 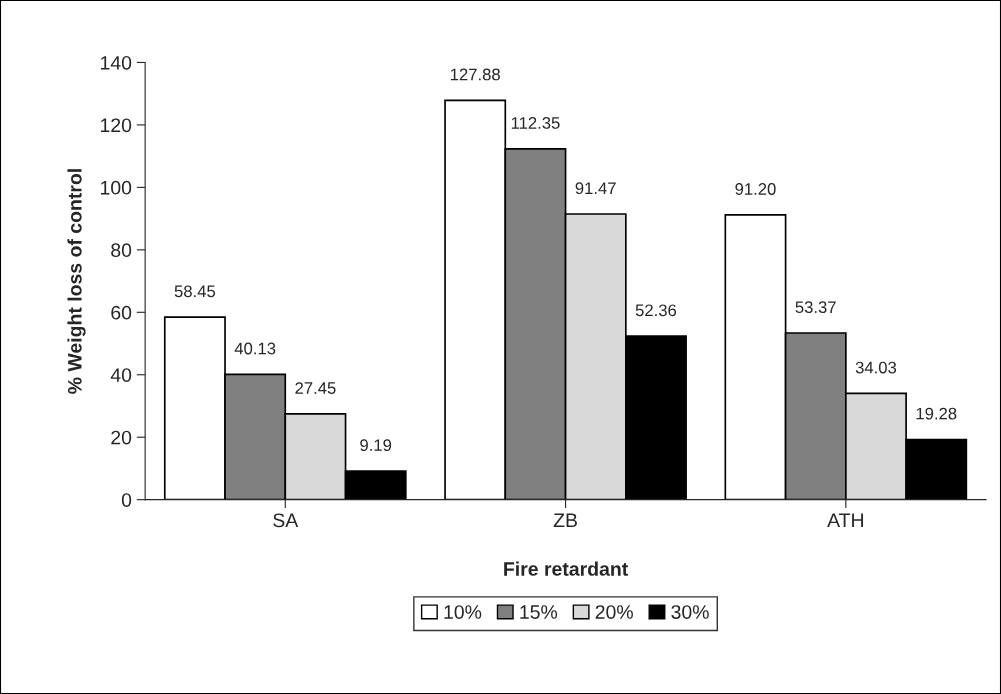 What do you see at coordinates (595, 188) in the screenshot?
I see `data-label: 91.47` at bounding box center [595, 188].